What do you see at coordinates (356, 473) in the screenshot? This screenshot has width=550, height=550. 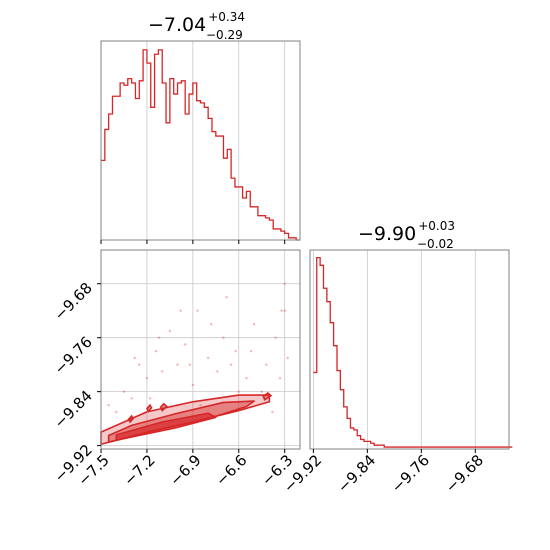 I see `tick-label-x-1: −9.84` at bounding box center [356, 473].